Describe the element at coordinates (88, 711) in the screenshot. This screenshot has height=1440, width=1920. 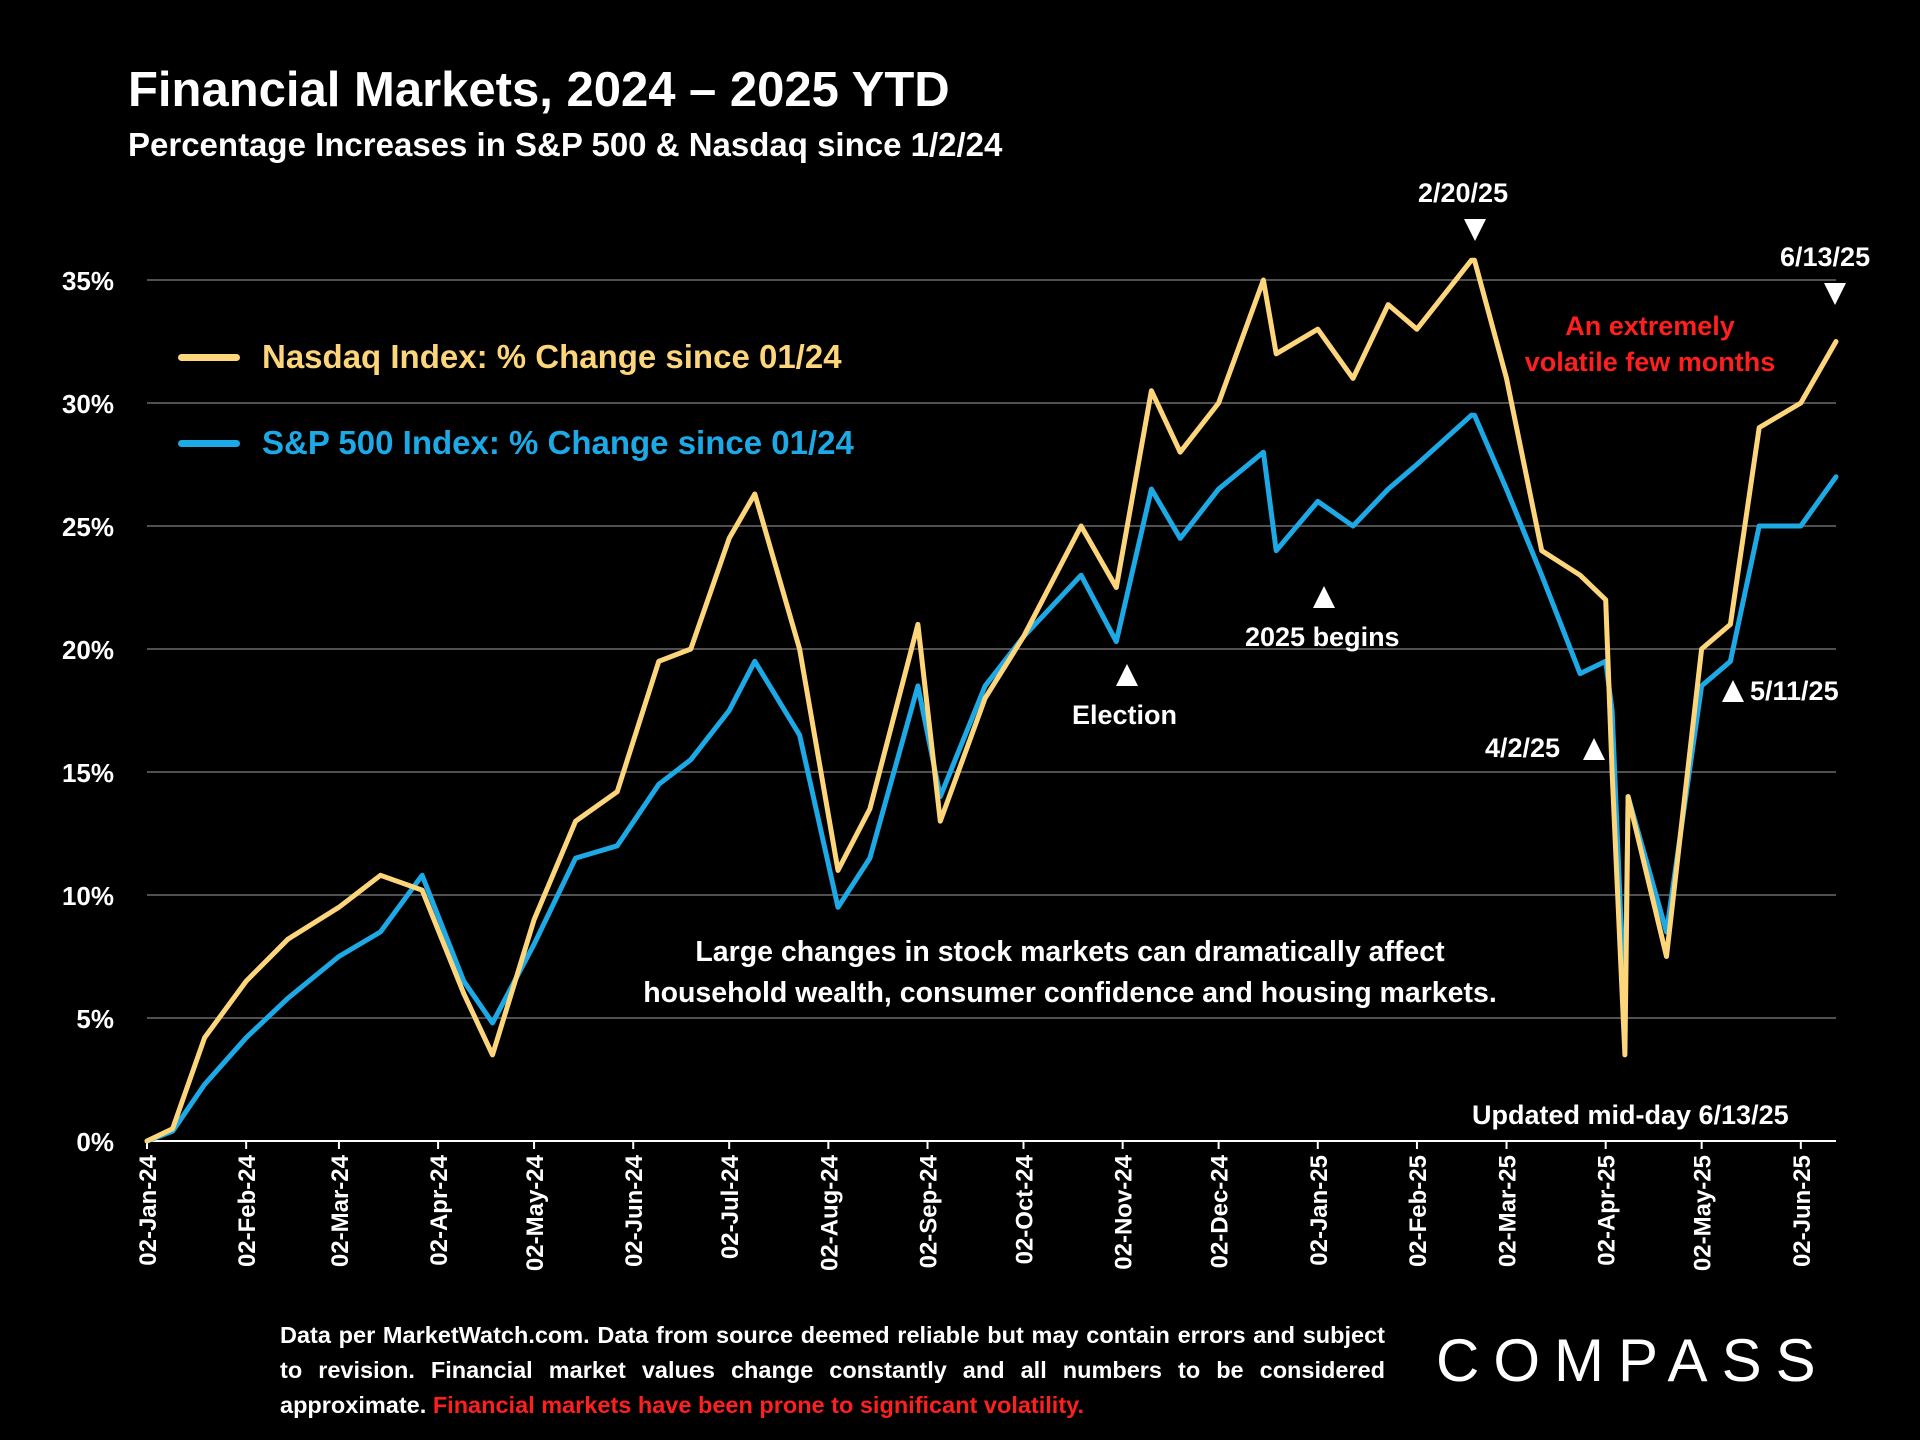
I see `y-axis-tick-labels: 0% 5% 10% 15% 20% 25% 30% 35%` at that location.